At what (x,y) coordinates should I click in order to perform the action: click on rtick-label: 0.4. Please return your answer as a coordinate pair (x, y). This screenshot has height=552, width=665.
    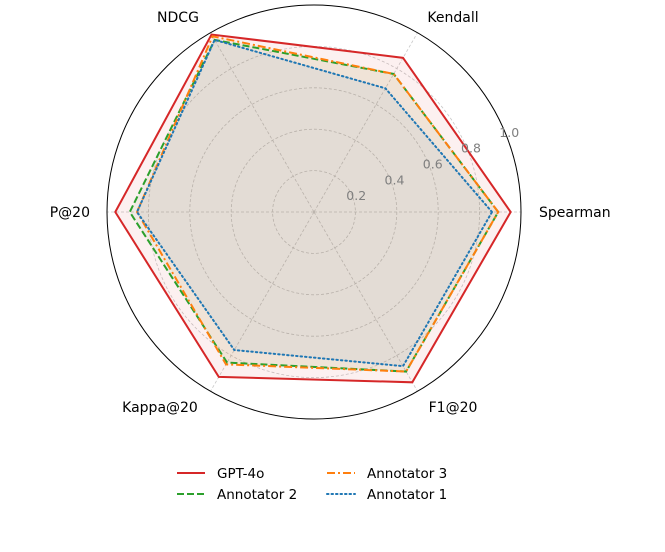
    Looking at the image, I should click on (395, 179).